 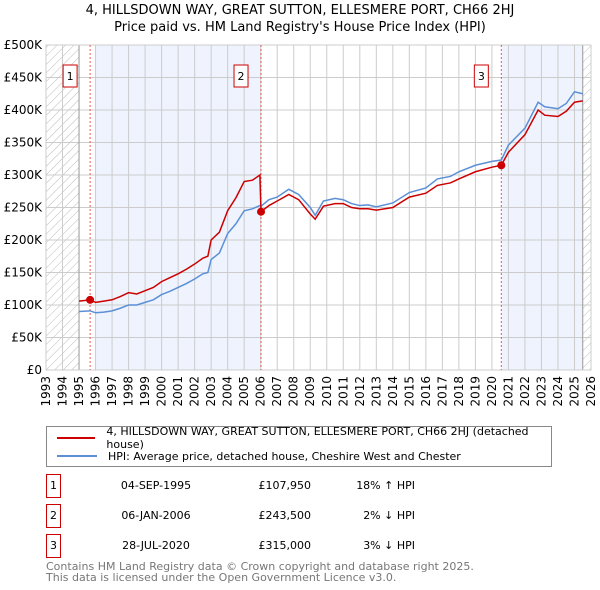 What do you see at coordinates (27, 338) in the screenshot?
I see `y-tick-label: £50K` at bounding box center [27, 338].